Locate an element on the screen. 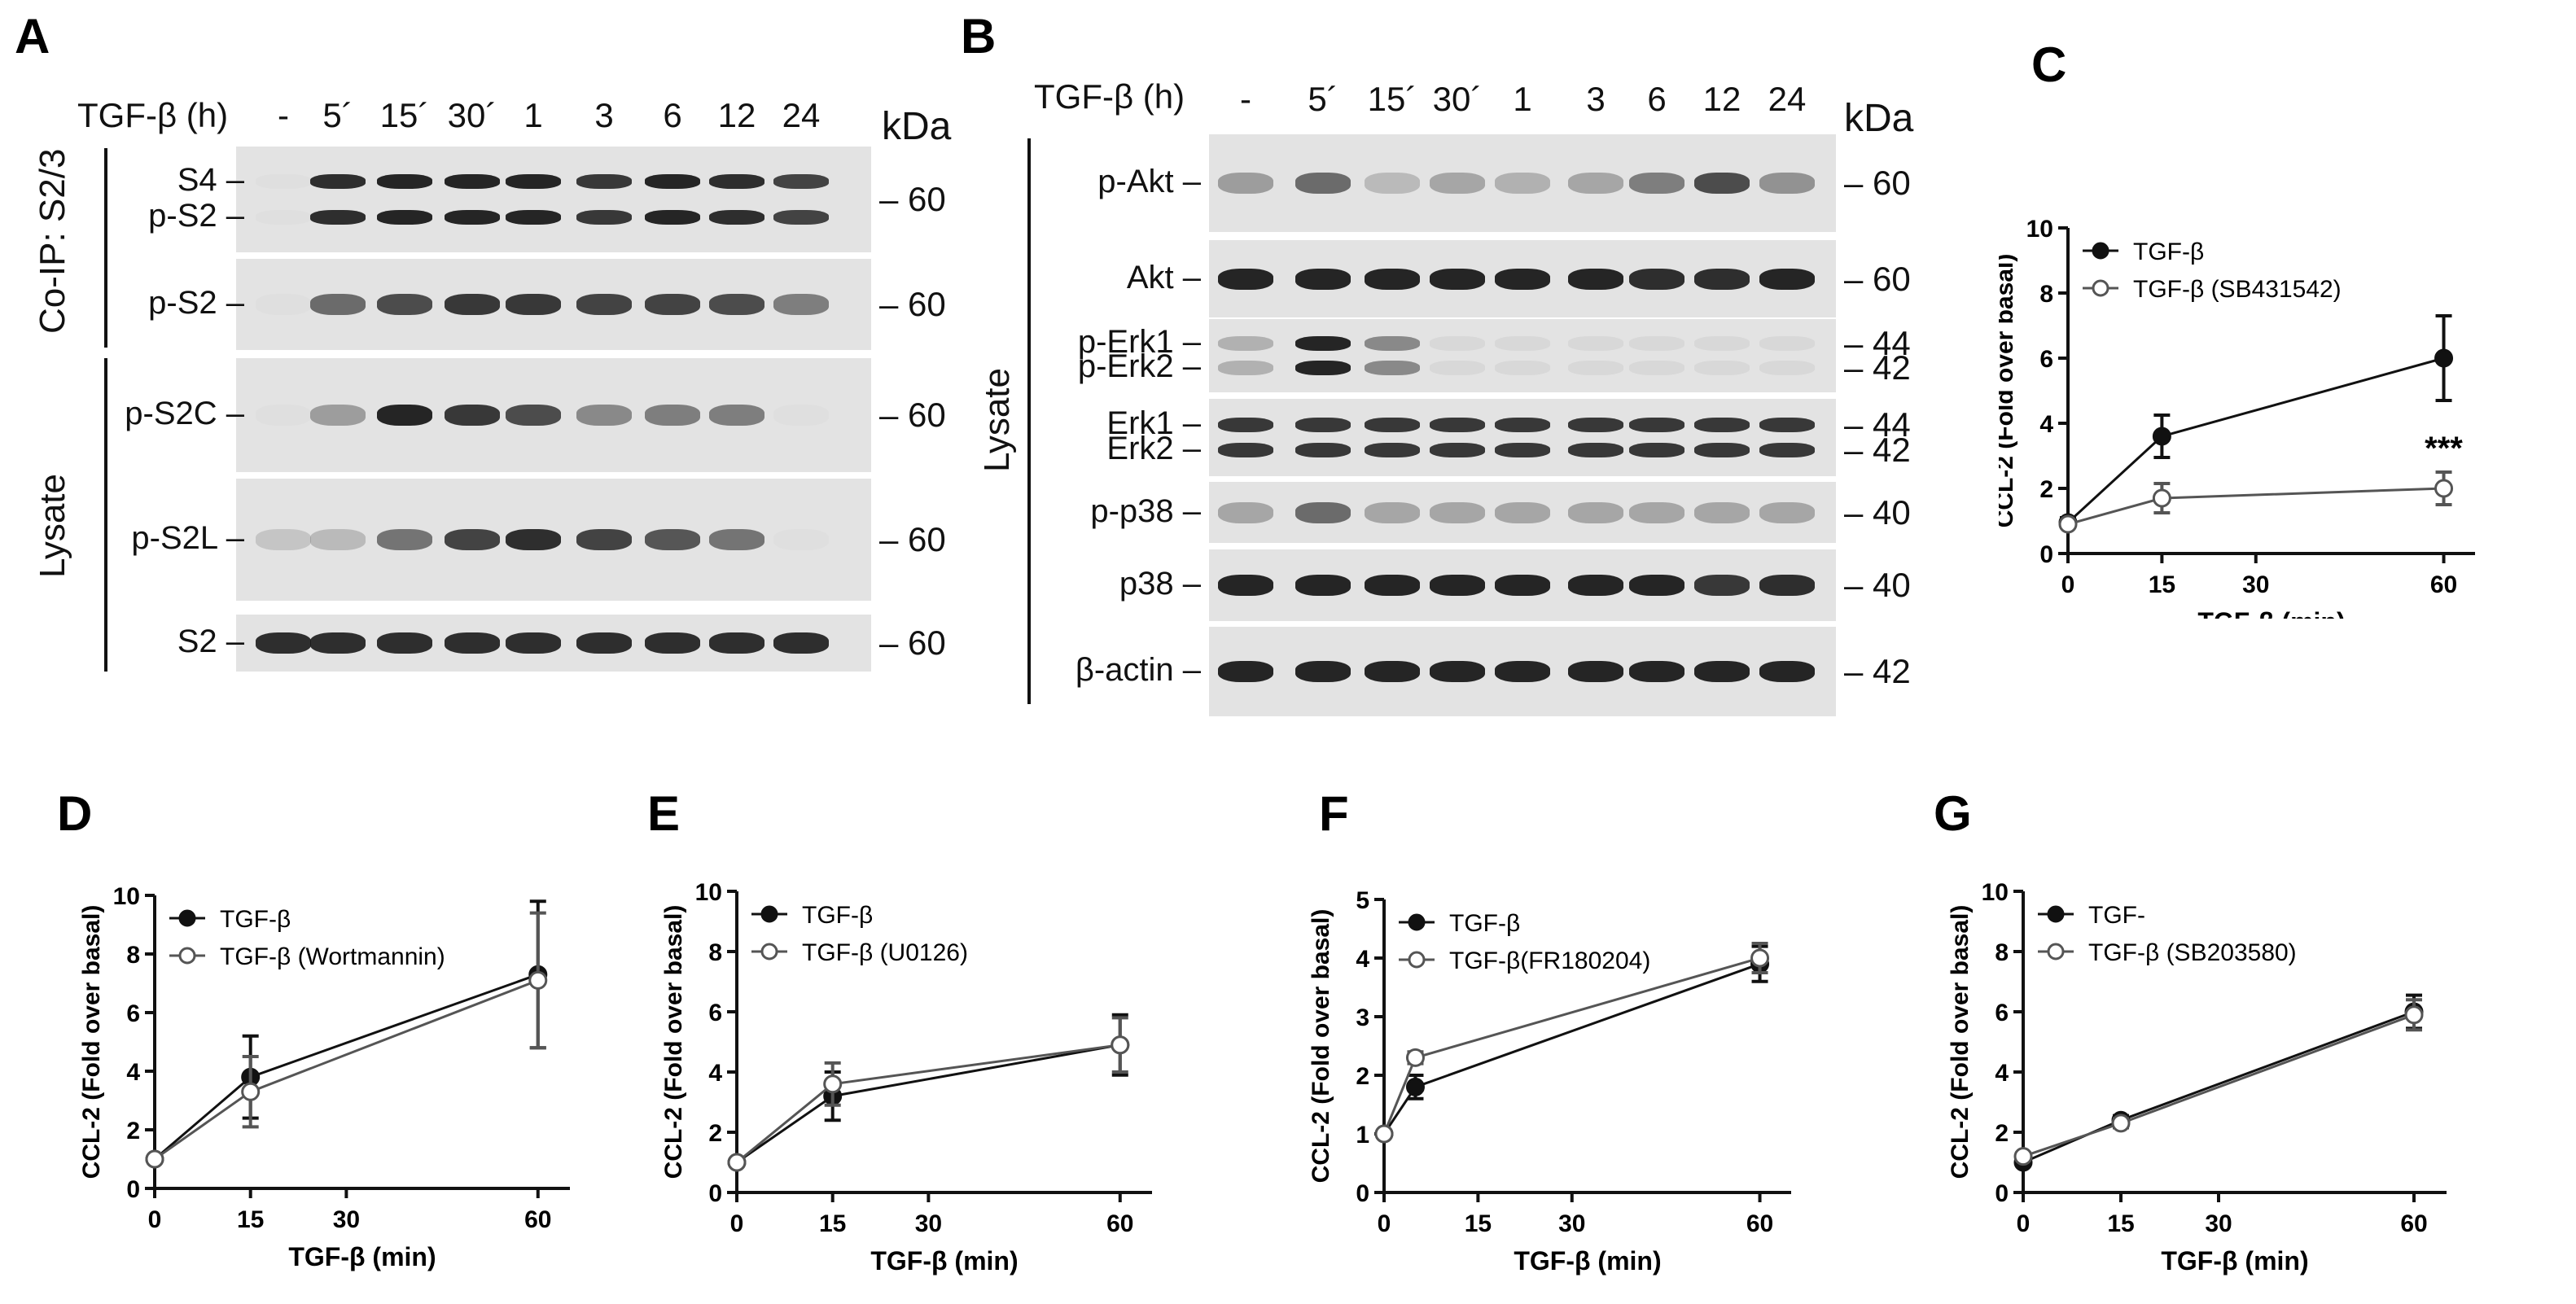  series-line is located at coordinates (928, 1104).